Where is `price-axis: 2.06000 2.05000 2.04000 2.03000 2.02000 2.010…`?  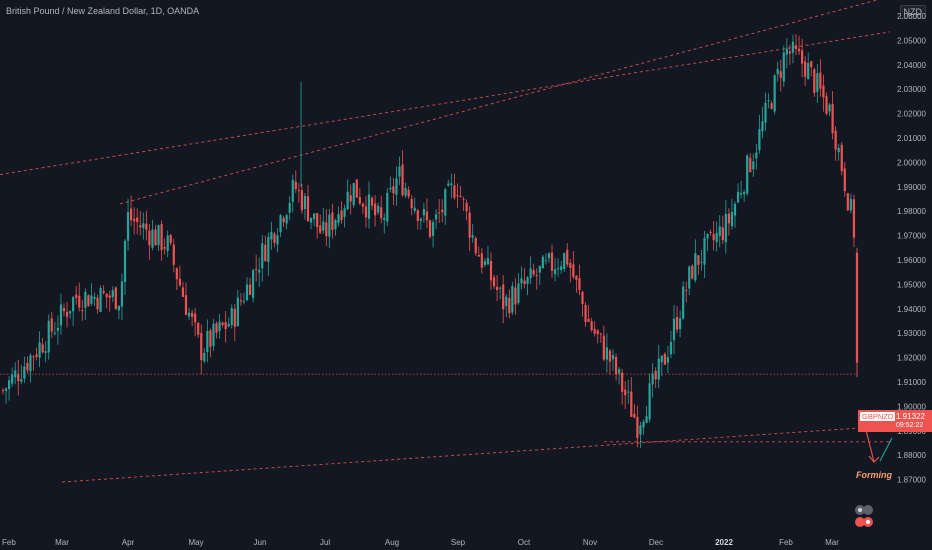 price-axis: 2.06000 2.05000 2.04000 2.03000 2.02000 2.010… is located at coordinates (911, 248).